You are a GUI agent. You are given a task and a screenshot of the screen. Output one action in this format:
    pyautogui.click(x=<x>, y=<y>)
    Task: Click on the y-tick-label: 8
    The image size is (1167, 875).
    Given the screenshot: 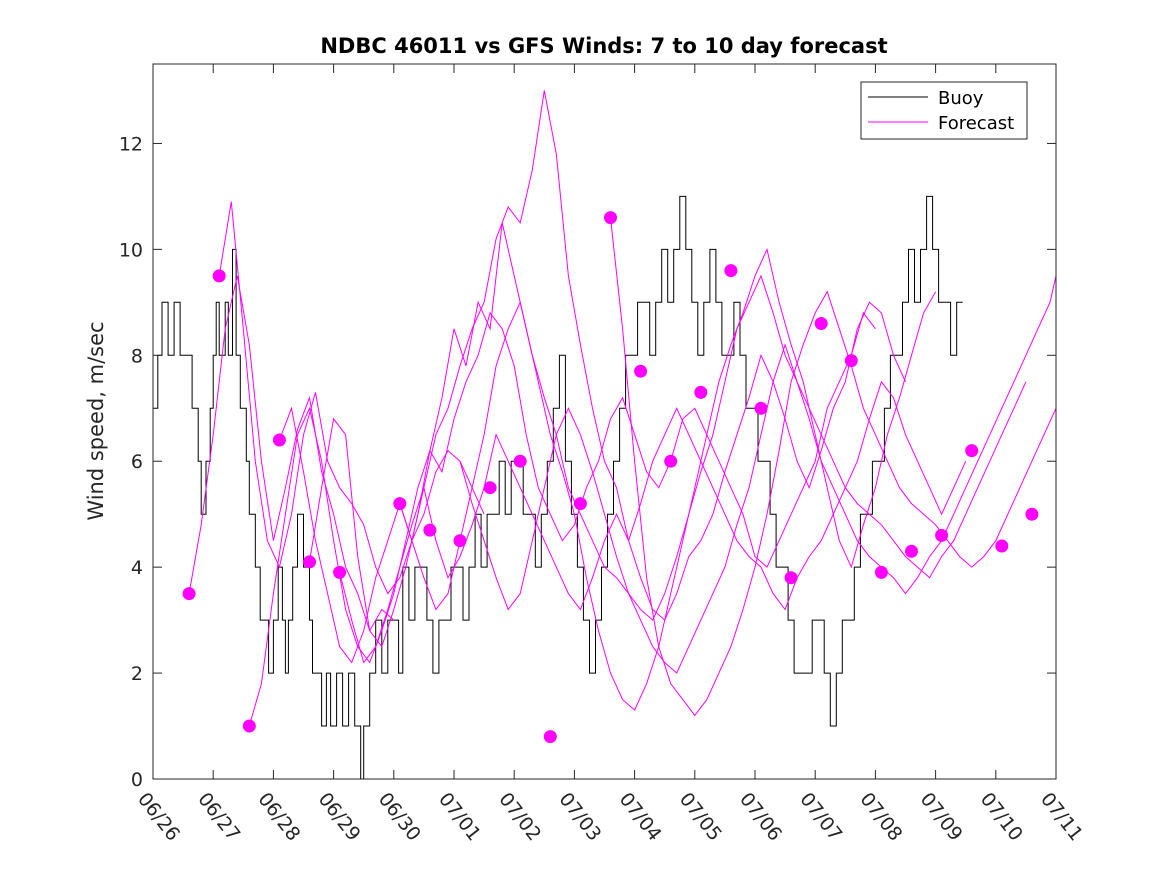 What is the action you would take?
    pyautogui.click(x=137, y=356)
    